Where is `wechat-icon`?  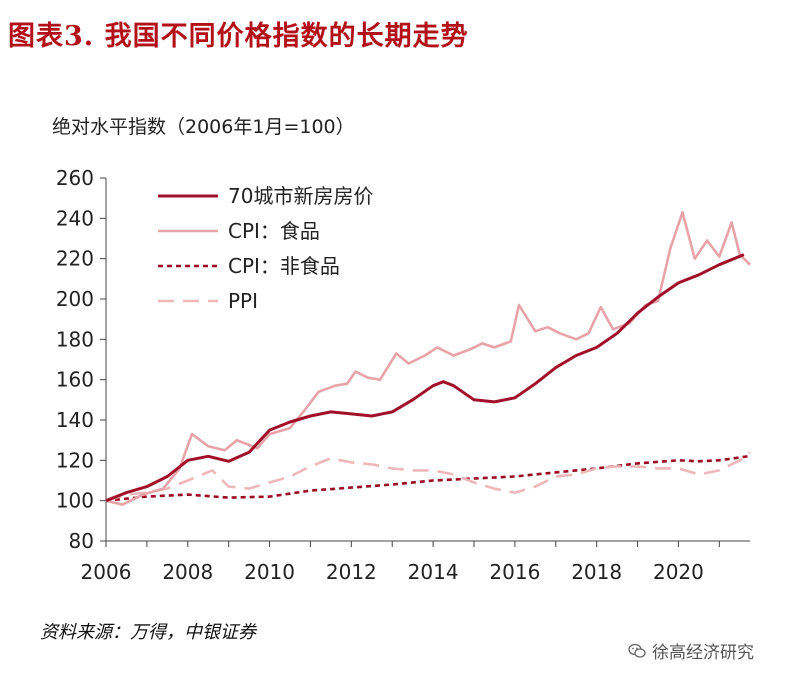
wechat-icon is located at coordinates (637, 651).